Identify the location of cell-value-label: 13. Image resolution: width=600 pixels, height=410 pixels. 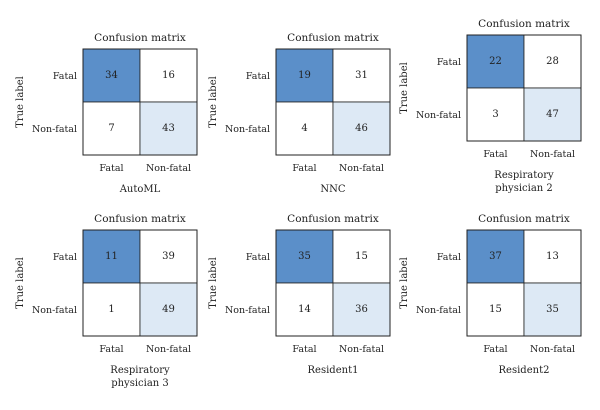
(552, 256).